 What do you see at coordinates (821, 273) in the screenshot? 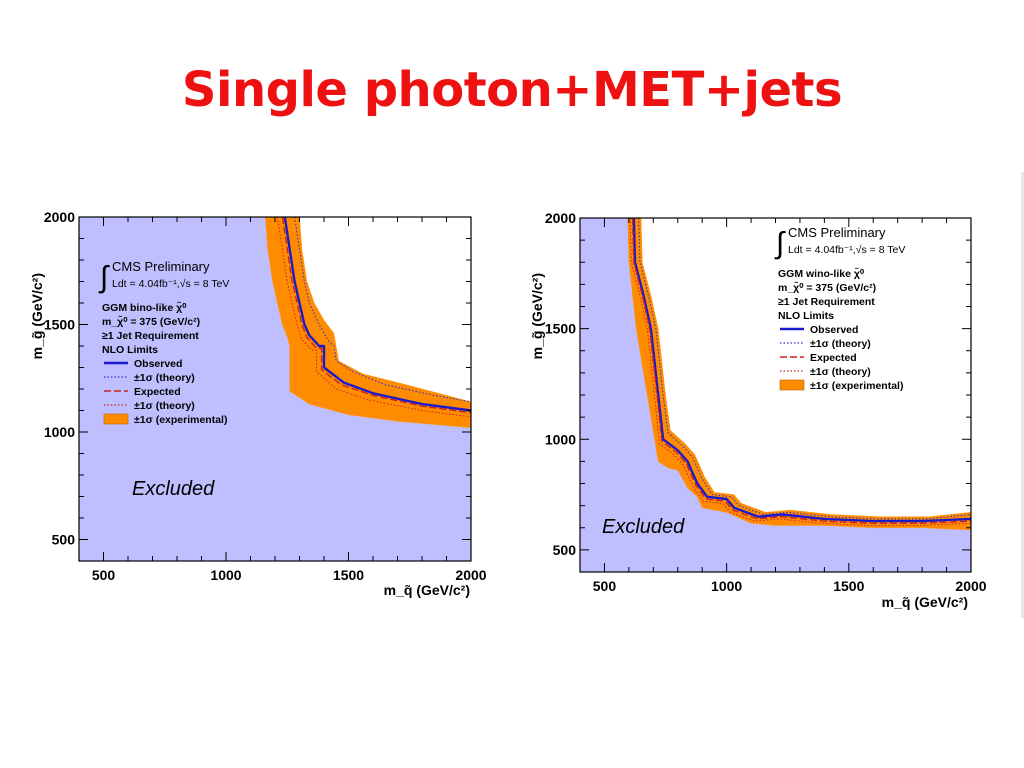
I see `legend-info-line: GGM wino-like χ̃⁰` at bounding box center [821, 273].